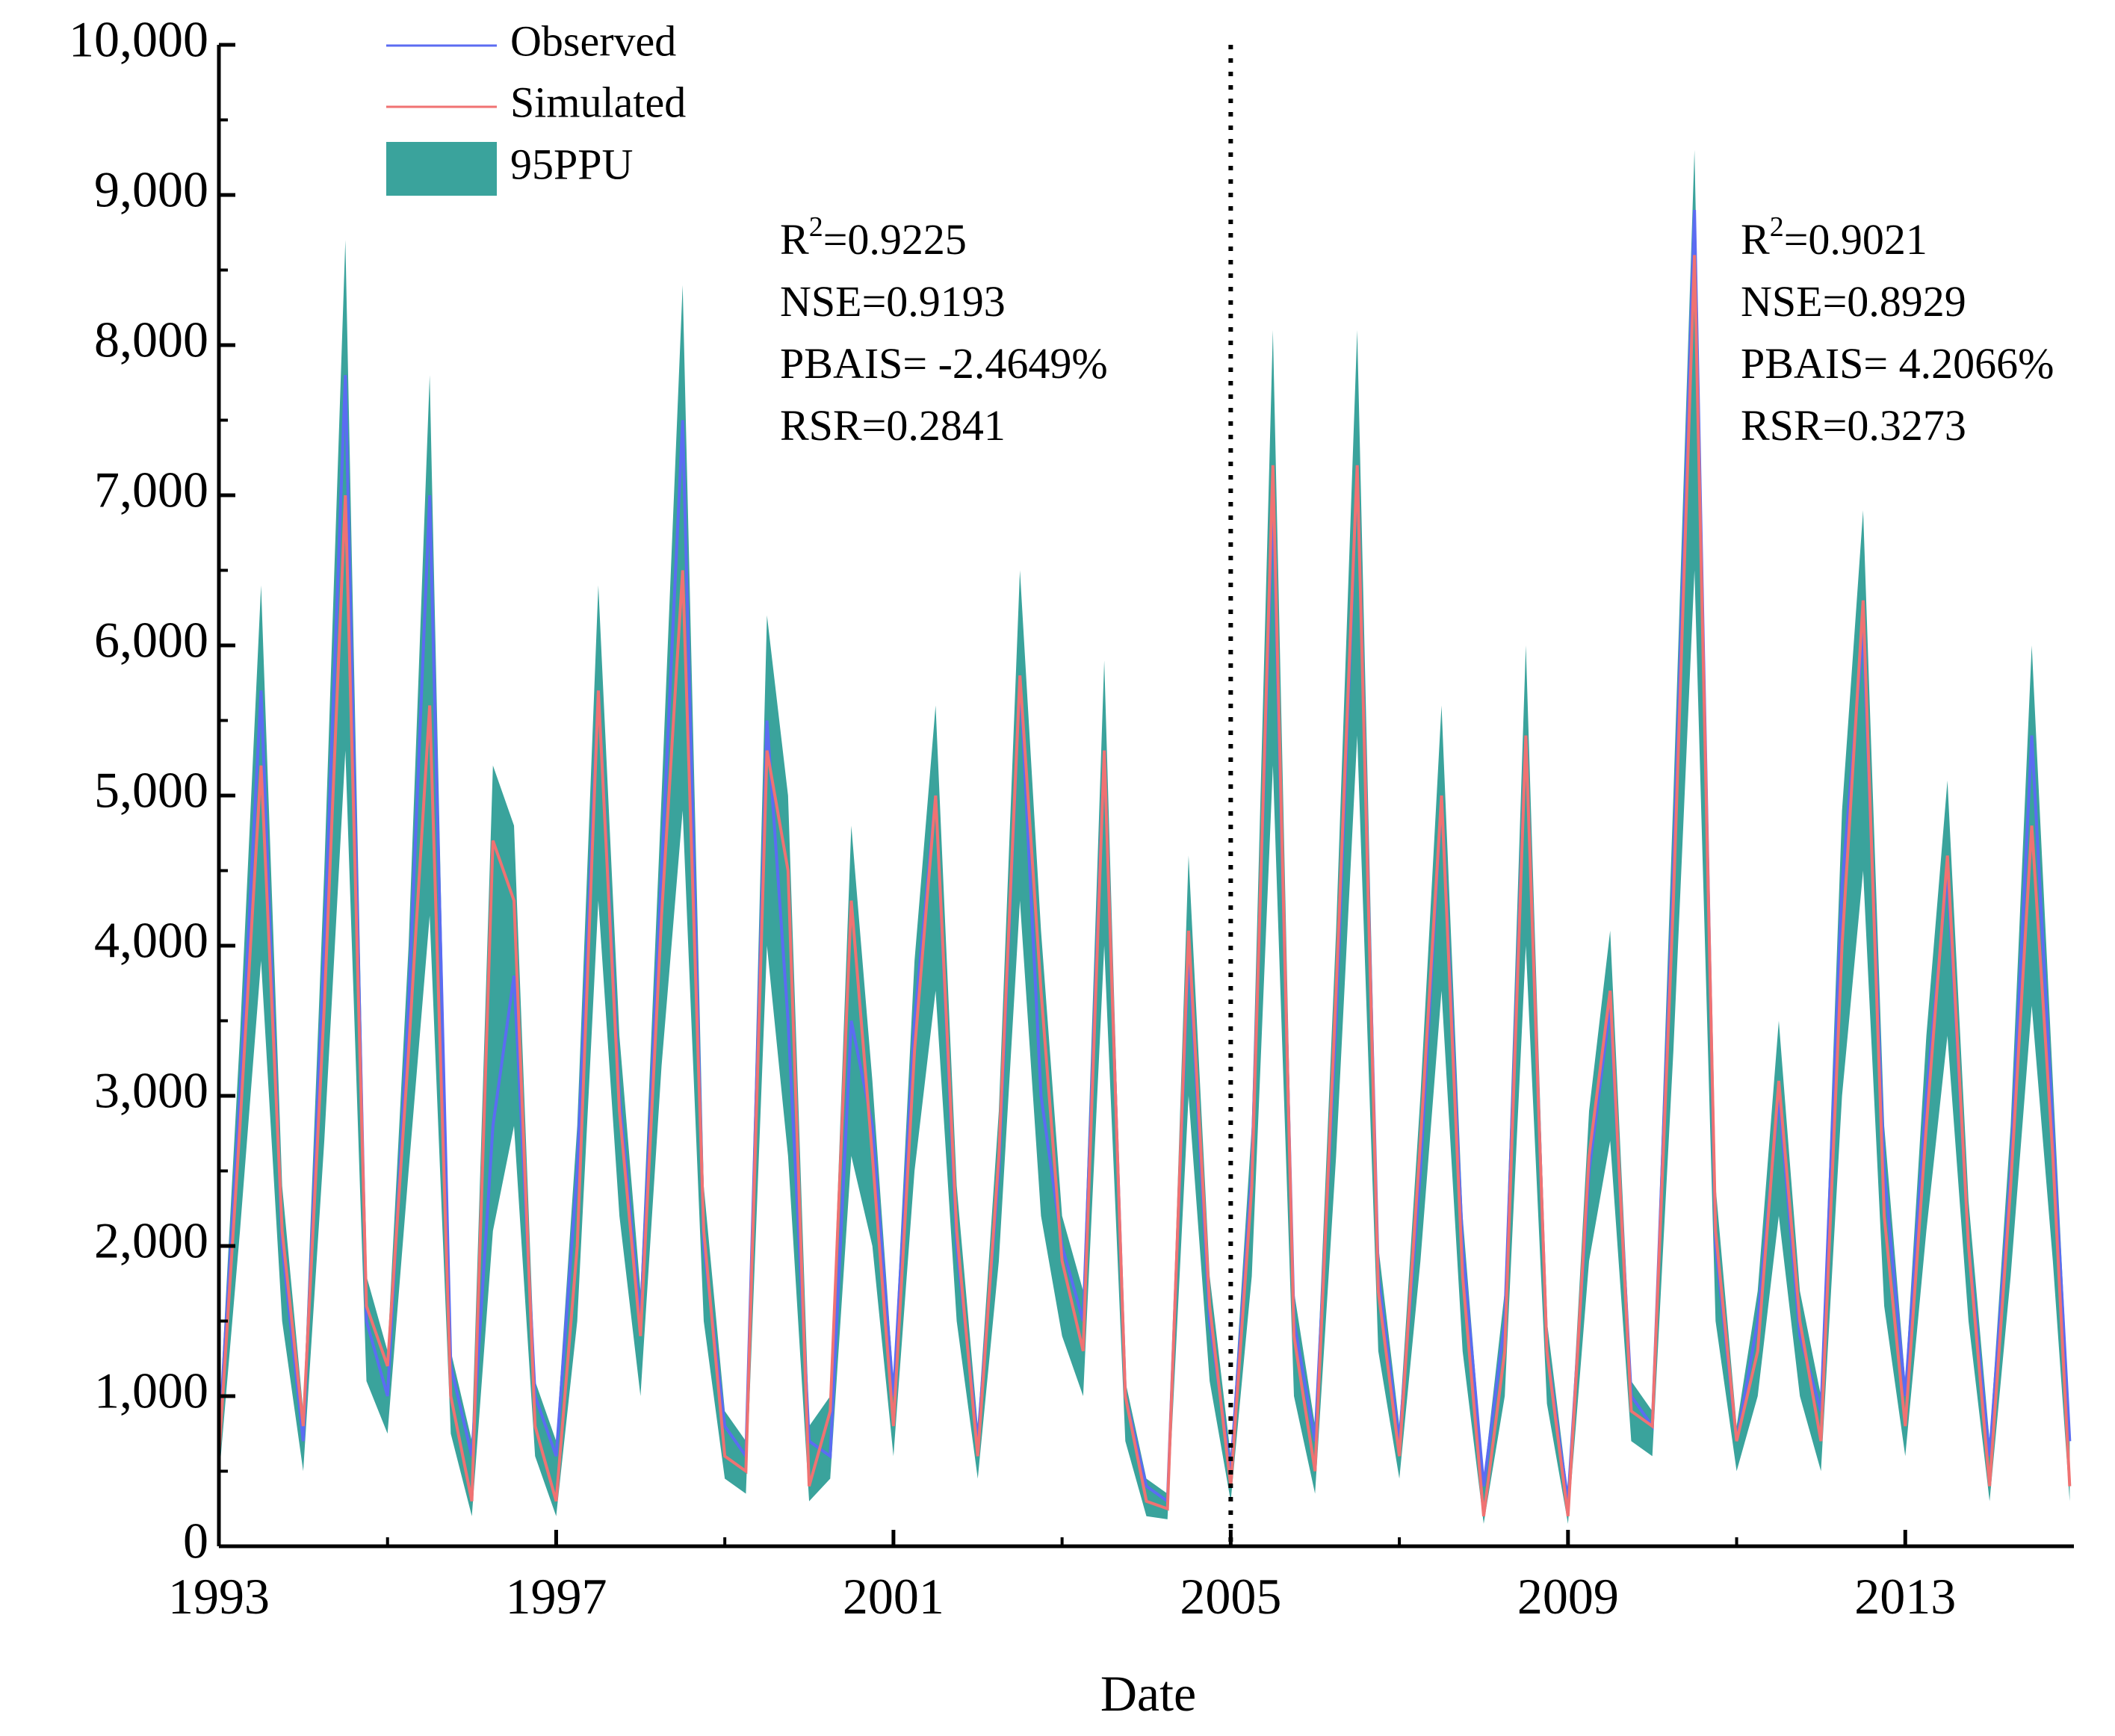 This screenshot has width=2115, height=1736. What do you see at coordinates (1853, 425) in the screenshot?
I see `annotation: RSR=0.3273` at bounding box center [1853, 425].